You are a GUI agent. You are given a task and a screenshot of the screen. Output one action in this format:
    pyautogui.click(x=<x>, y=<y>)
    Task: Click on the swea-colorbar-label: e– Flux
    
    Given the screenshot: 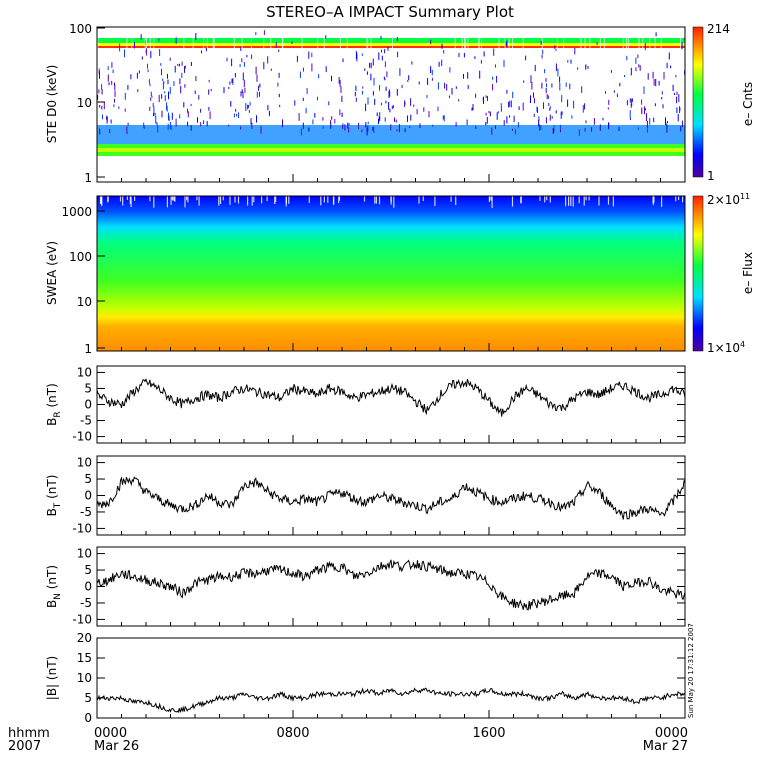 What is the action you would take?
    pyautogui.click(x=748, y=273)
    